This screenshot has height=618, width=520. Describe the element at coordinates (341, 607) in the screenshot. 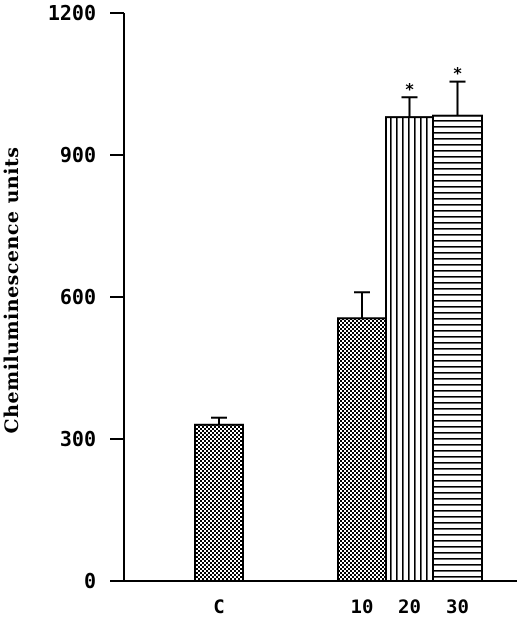

I see `x-tick-labels: C 10 20 30` at that location.